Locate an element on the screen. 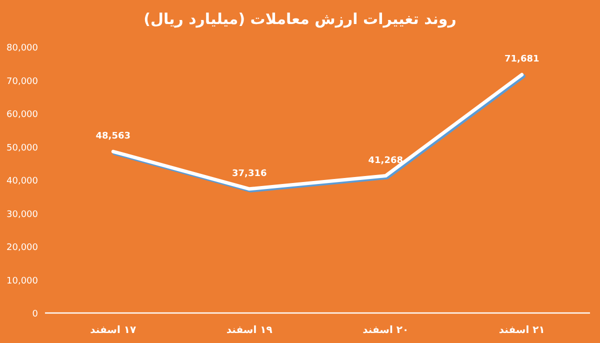 This screenshot has width=600, height=343. x-tick-label: ۲۱ اسفند is located at coordinates (521, 330).